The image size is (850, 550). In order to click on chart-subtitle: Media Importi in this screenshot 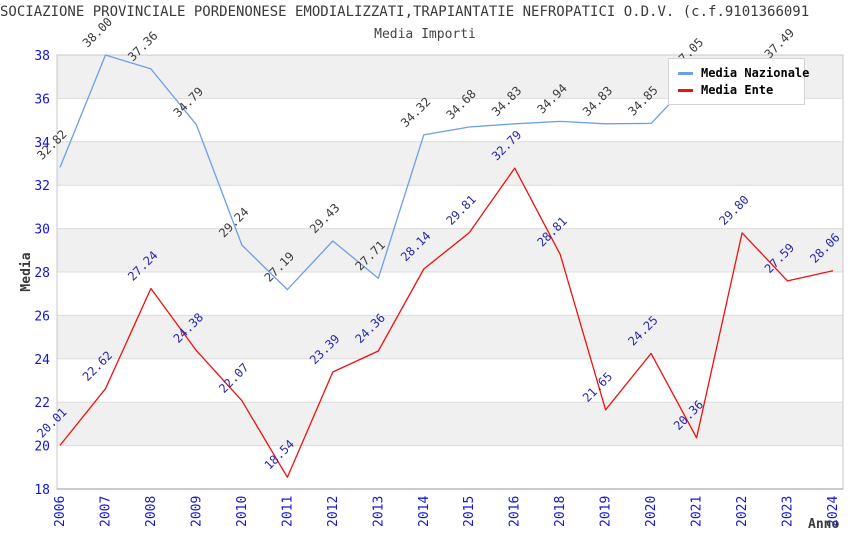, I will do `click(425, 34)`.